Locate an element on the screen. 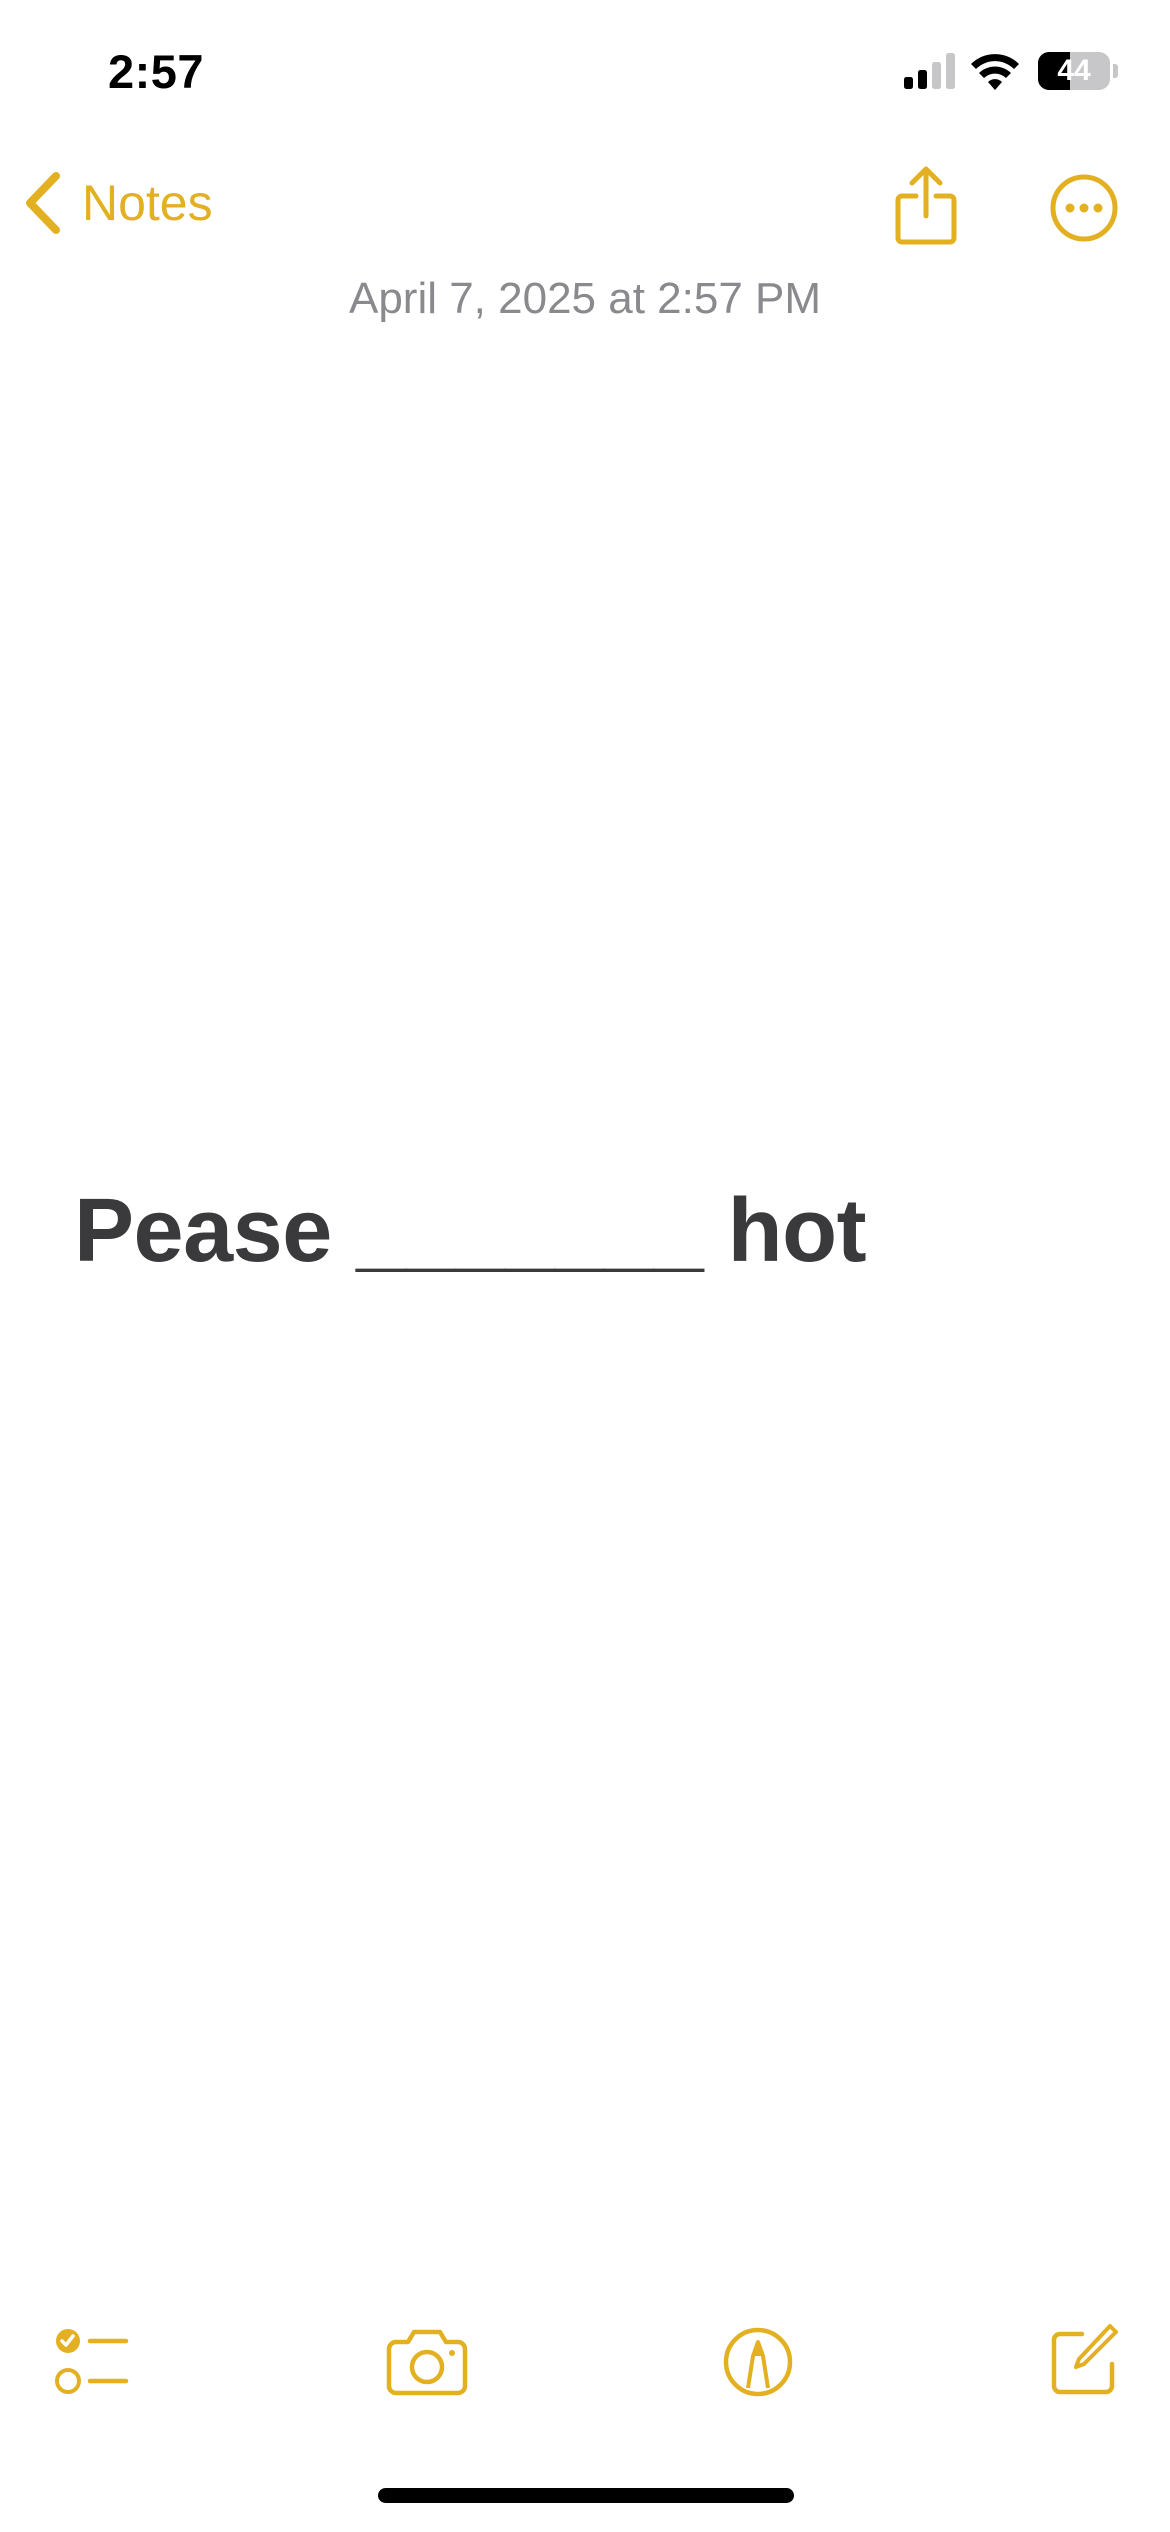  battery-level: 44 is located at coordinates (1074, 70).